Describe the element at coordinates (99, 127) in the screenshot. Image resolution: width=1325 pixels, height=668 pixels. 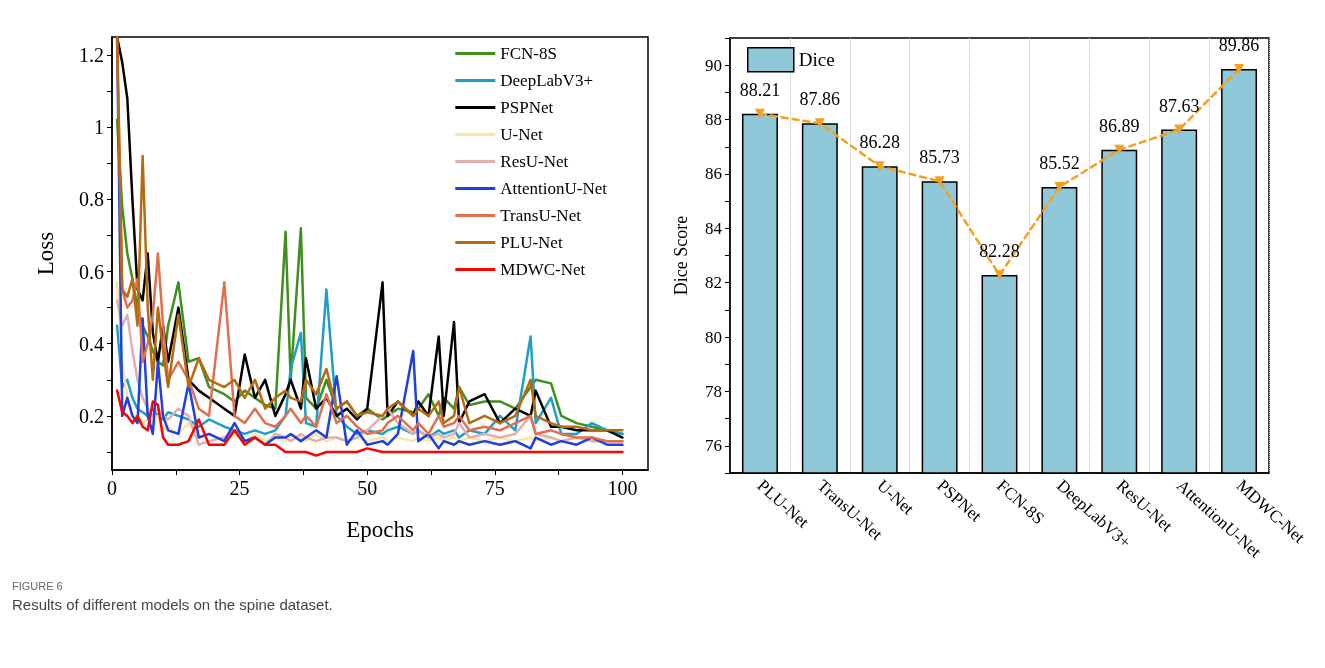
I see `y-tick-label: 1` at that location.